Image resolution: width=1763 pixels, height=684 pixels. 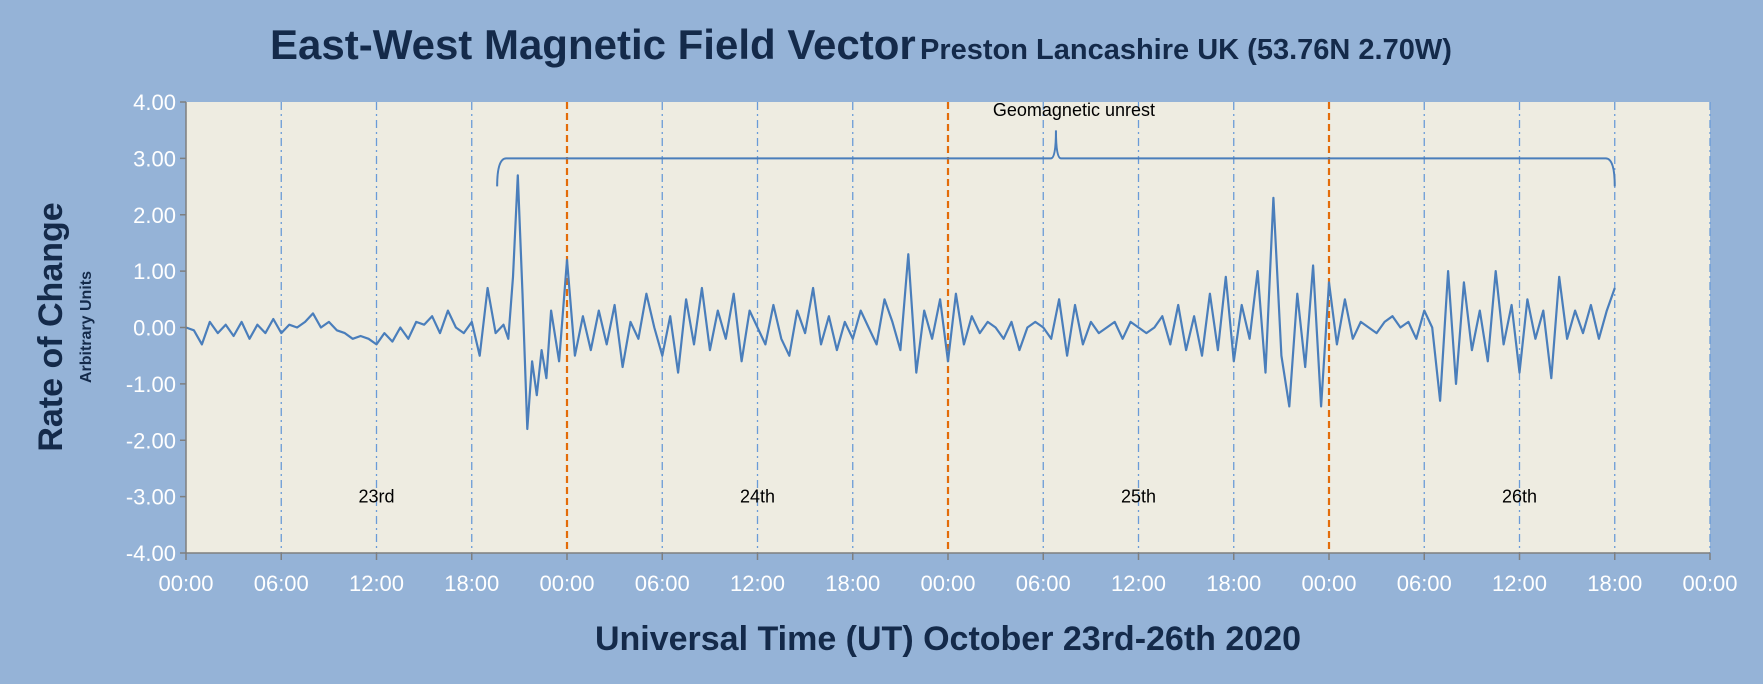 I want to click on chart-title: East-West Magnetic Field Vector, so click(x=593, y=44).